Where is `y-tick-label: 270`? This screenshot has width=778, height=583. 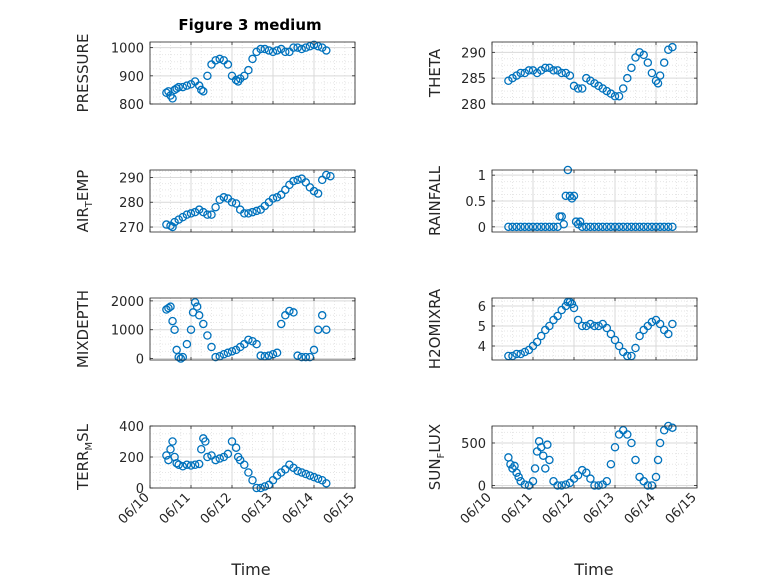
y-tick-label: 270 is located at coordinates (131, 228).